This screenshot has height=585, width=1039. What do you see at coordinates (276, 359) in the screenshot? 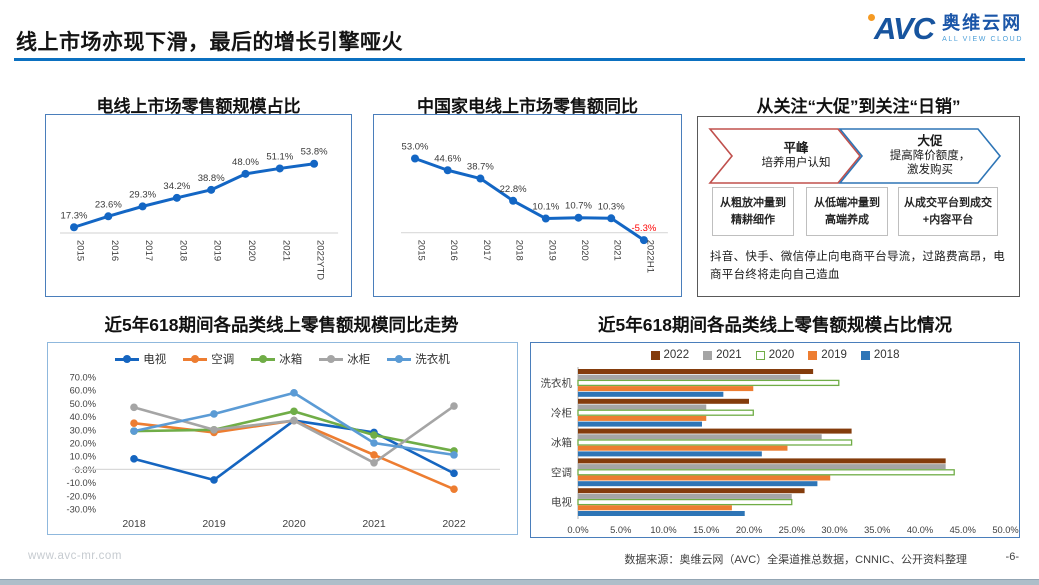
I see `legend-item-冰箱: 冰箱` at bounding box center [276, 359].